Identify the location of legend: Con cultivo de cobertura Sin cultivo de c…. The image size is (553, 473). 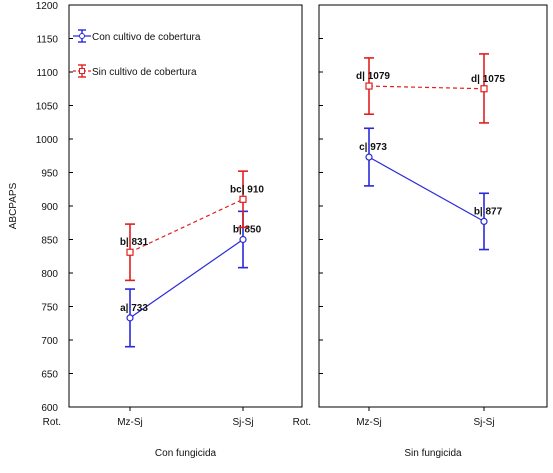
(137, 53).